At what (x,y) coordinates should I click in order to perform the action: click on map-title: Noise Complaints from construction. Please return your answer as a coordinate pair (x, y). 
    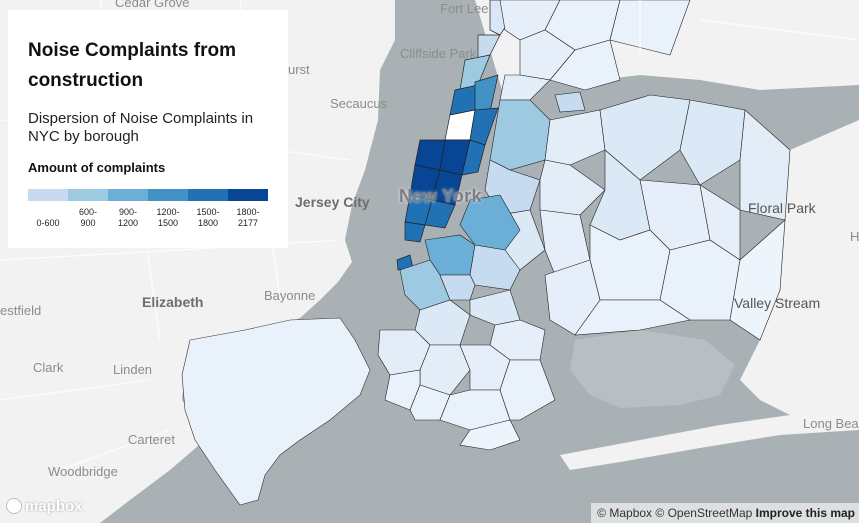
    Looking at the image, I should click on (132, 65).